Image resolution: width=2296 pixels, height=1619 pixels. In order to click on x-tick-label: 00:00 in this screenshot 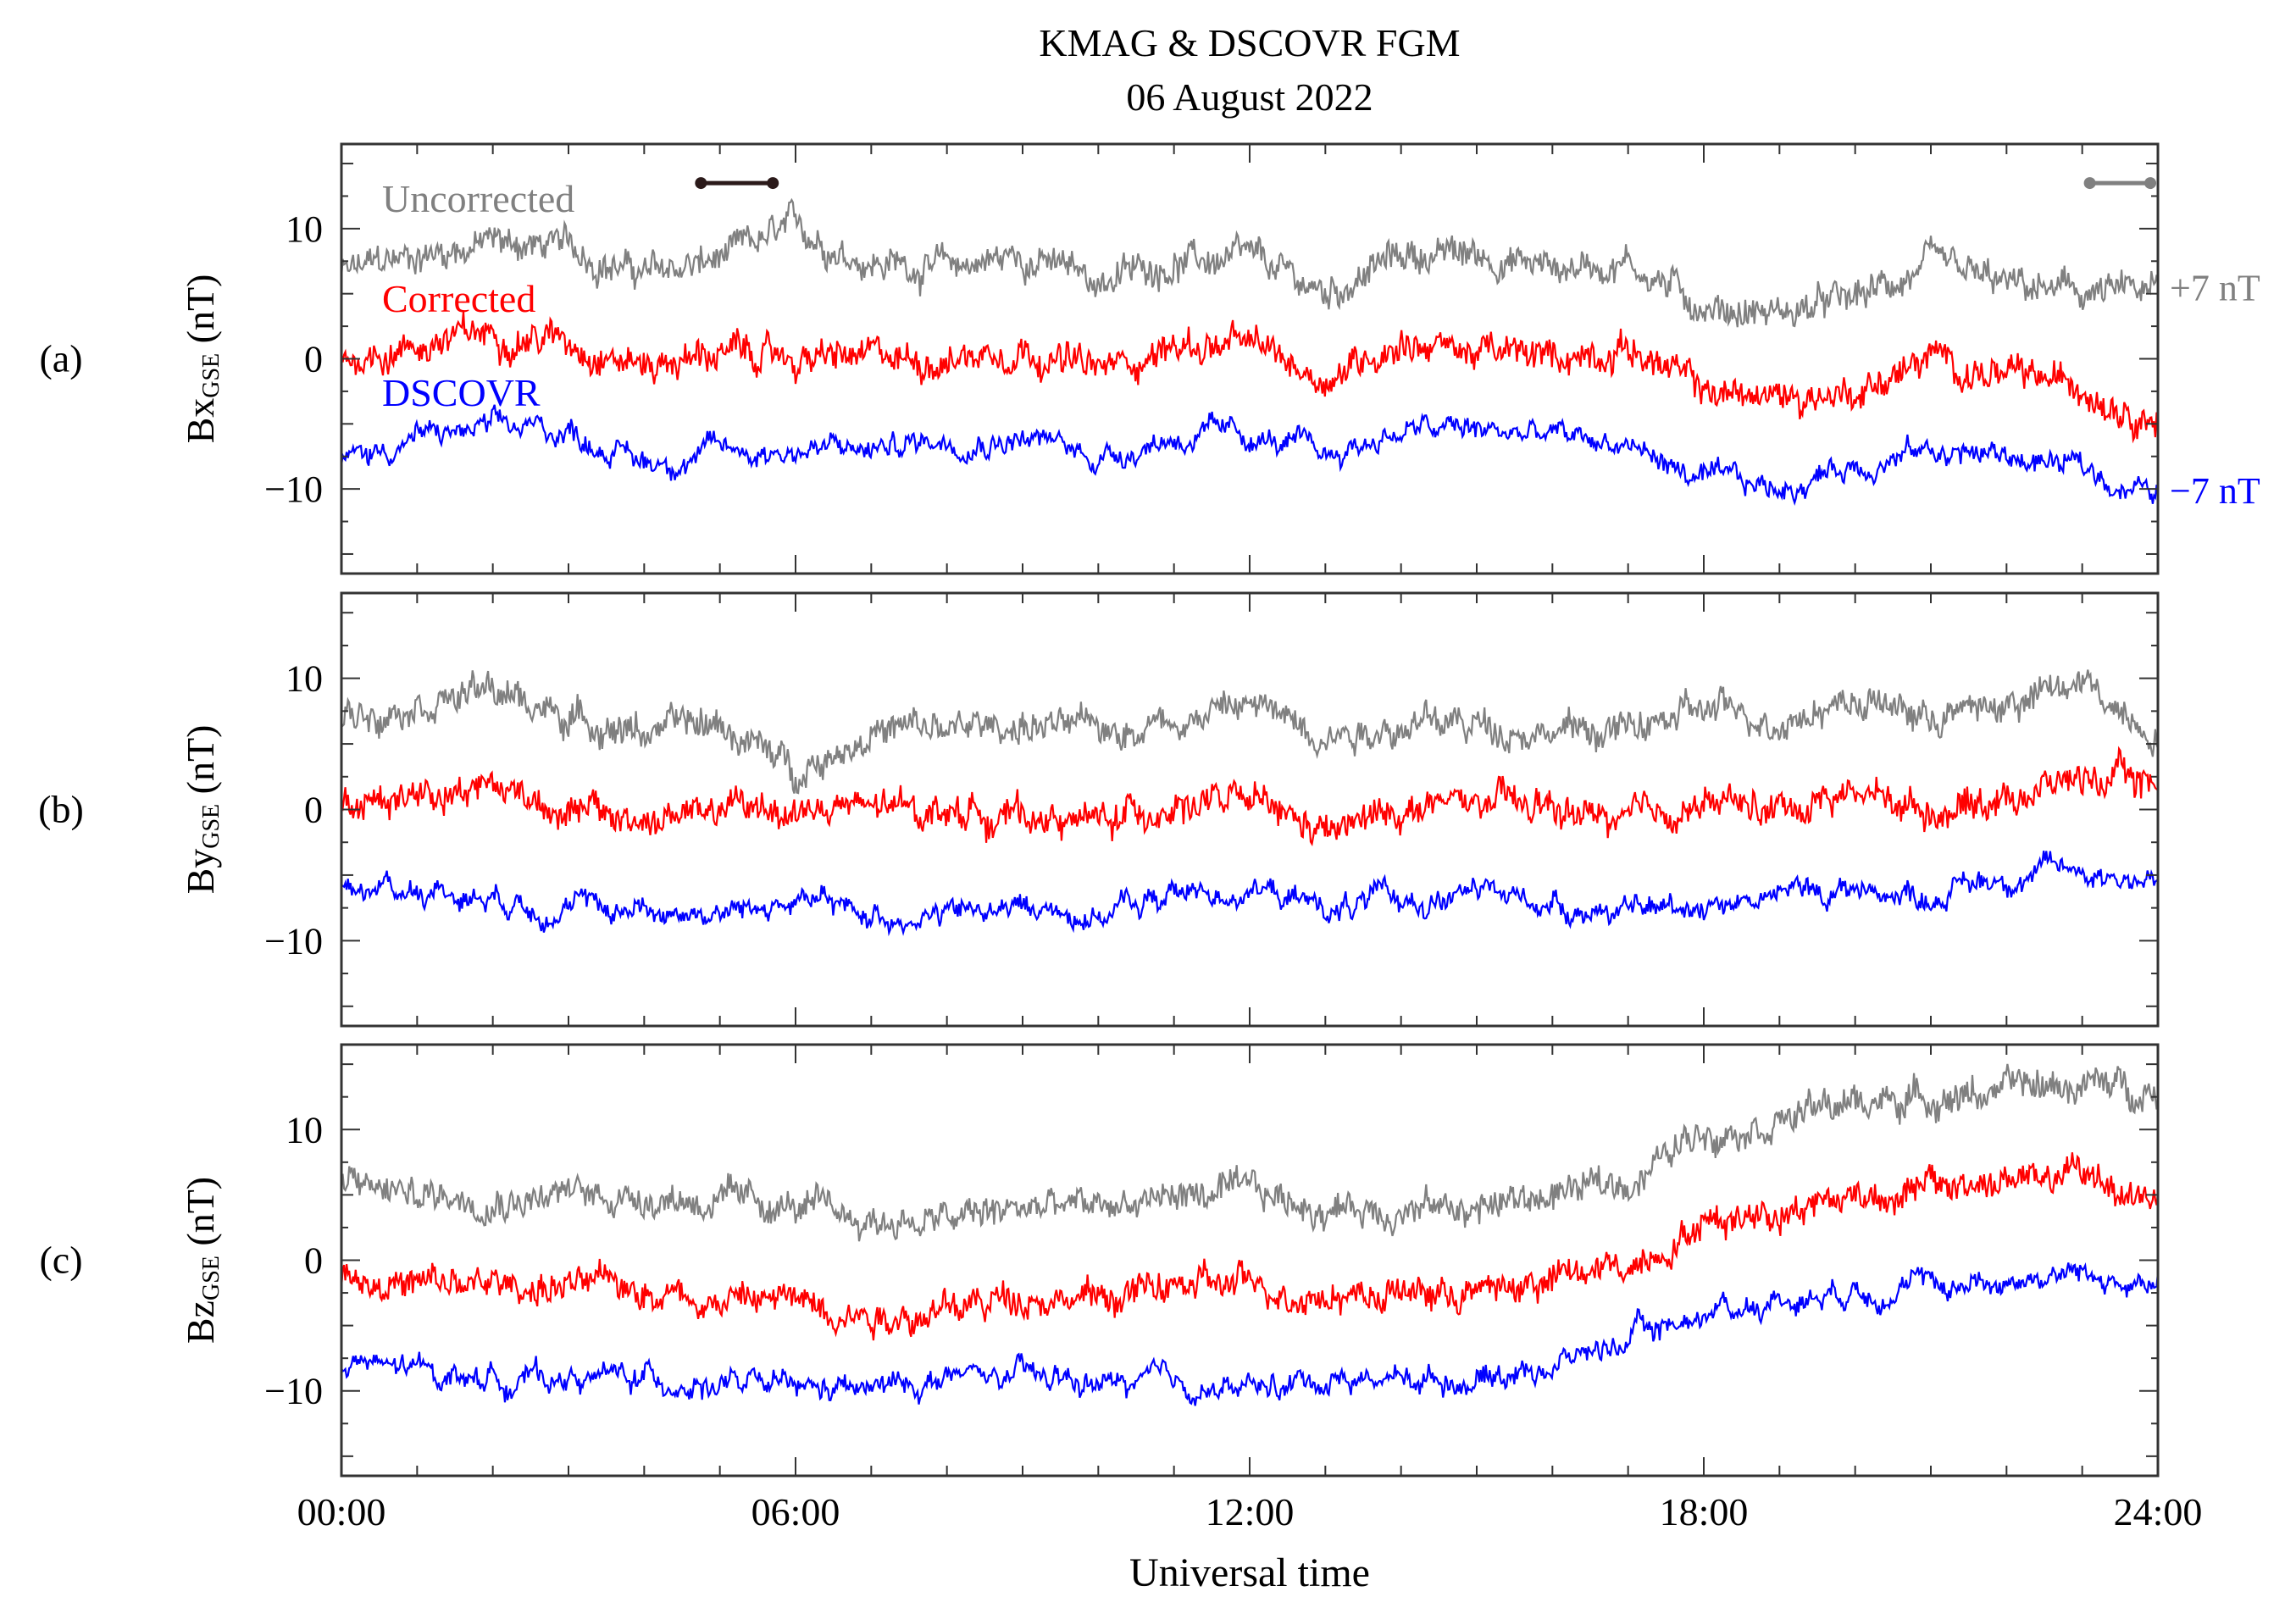, I will do `click(341, 1511)`.